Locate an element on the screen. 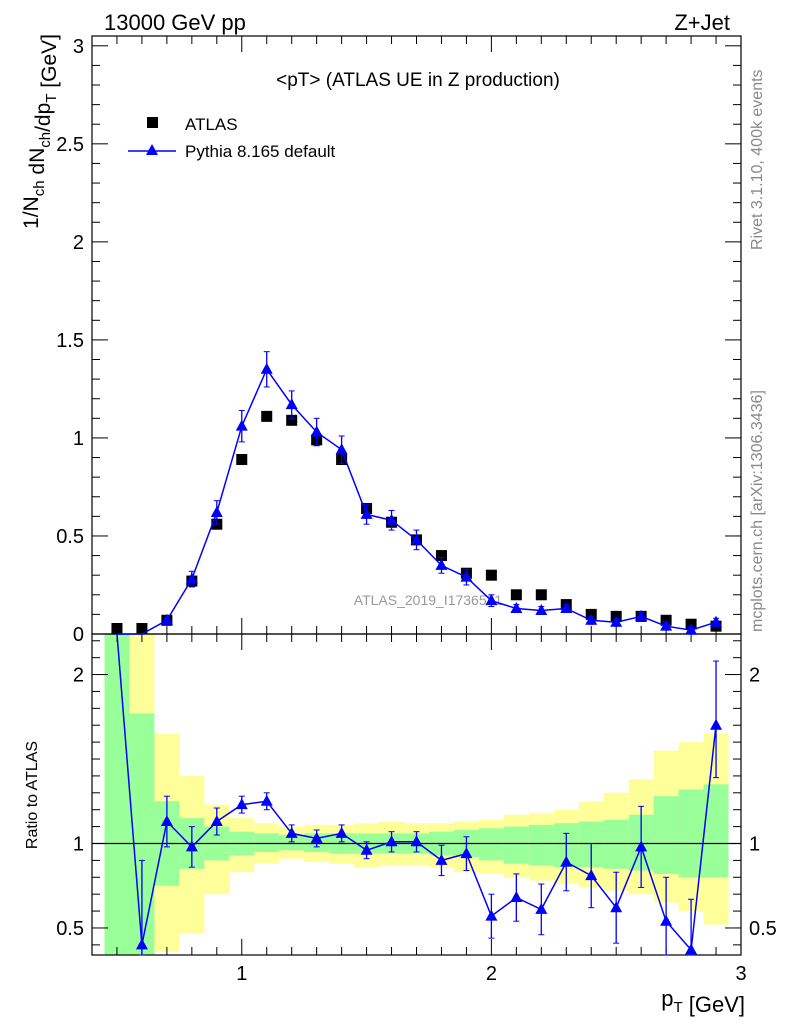  x-tick-label: 2 is located at coordinates (491, 974).